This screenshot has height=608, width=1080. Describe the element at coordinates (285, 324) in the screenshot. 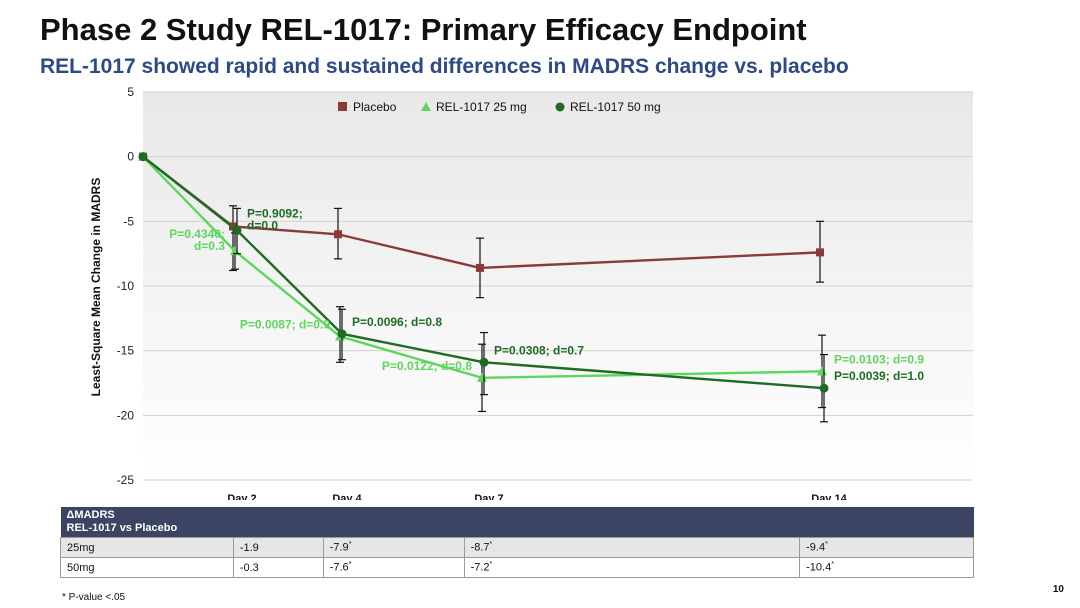

I see `p-value-annotation: P=0.0087; d=0.9` at that location.